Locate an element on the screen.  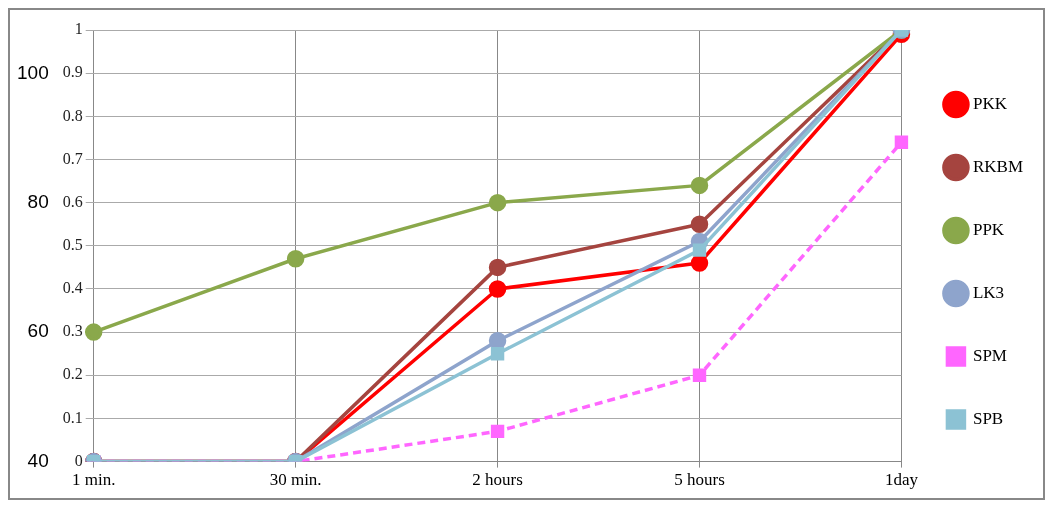
y-tick-label: 0.9 is located at coordinates (72, 72).